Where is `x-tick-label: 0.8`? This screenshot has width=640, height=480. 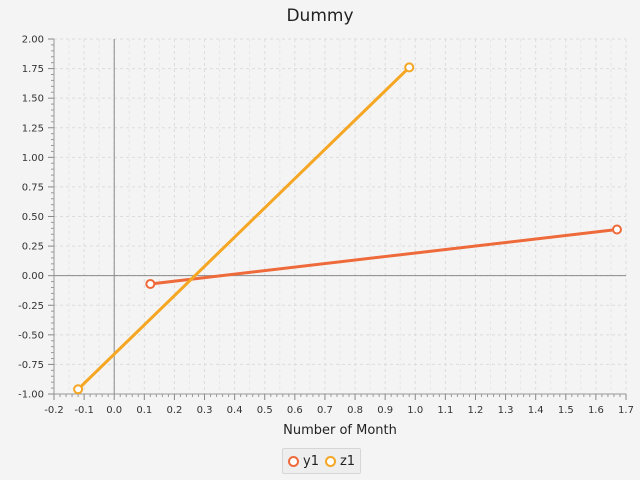 x-tick-label: 0.8 is located at coordinates (355, 410).